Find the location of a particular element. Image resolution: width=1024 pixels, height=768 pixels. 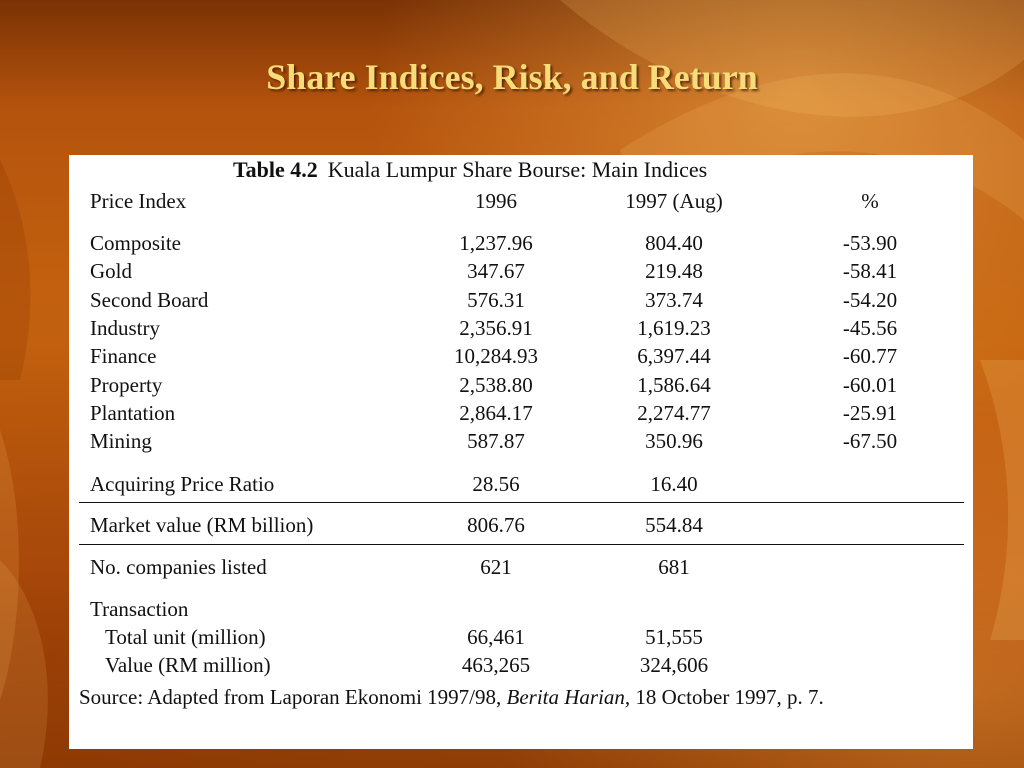

source-suffix: 18 October 1997, p. 7. is located at coordinates (727, 697).